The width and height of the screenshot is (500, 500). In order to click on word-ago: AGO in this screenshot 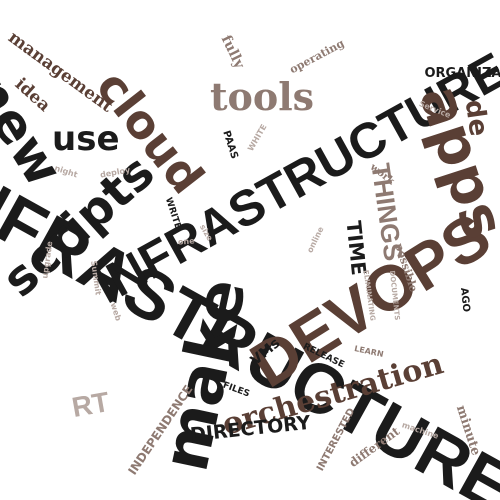, I will do `click(464, 300)`.